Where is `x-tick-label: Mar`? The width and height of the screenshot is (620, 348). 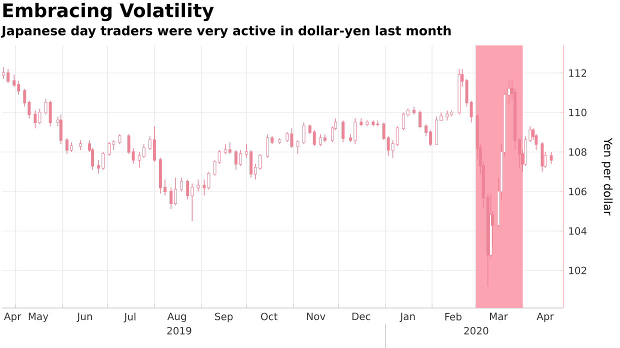
x-tick-label: Mar is located at coordinates (499, 316).